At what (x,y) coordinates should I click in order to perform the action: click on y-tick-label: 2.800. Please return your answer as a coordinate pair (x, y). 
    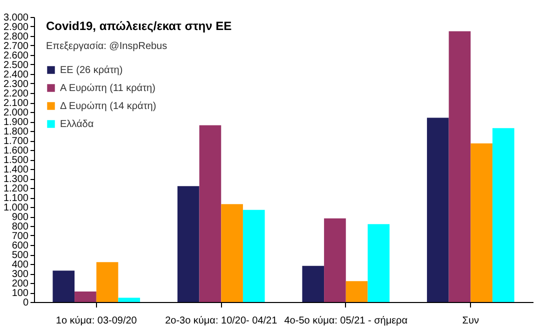
    Looking at the image, I should click on (16, 37).